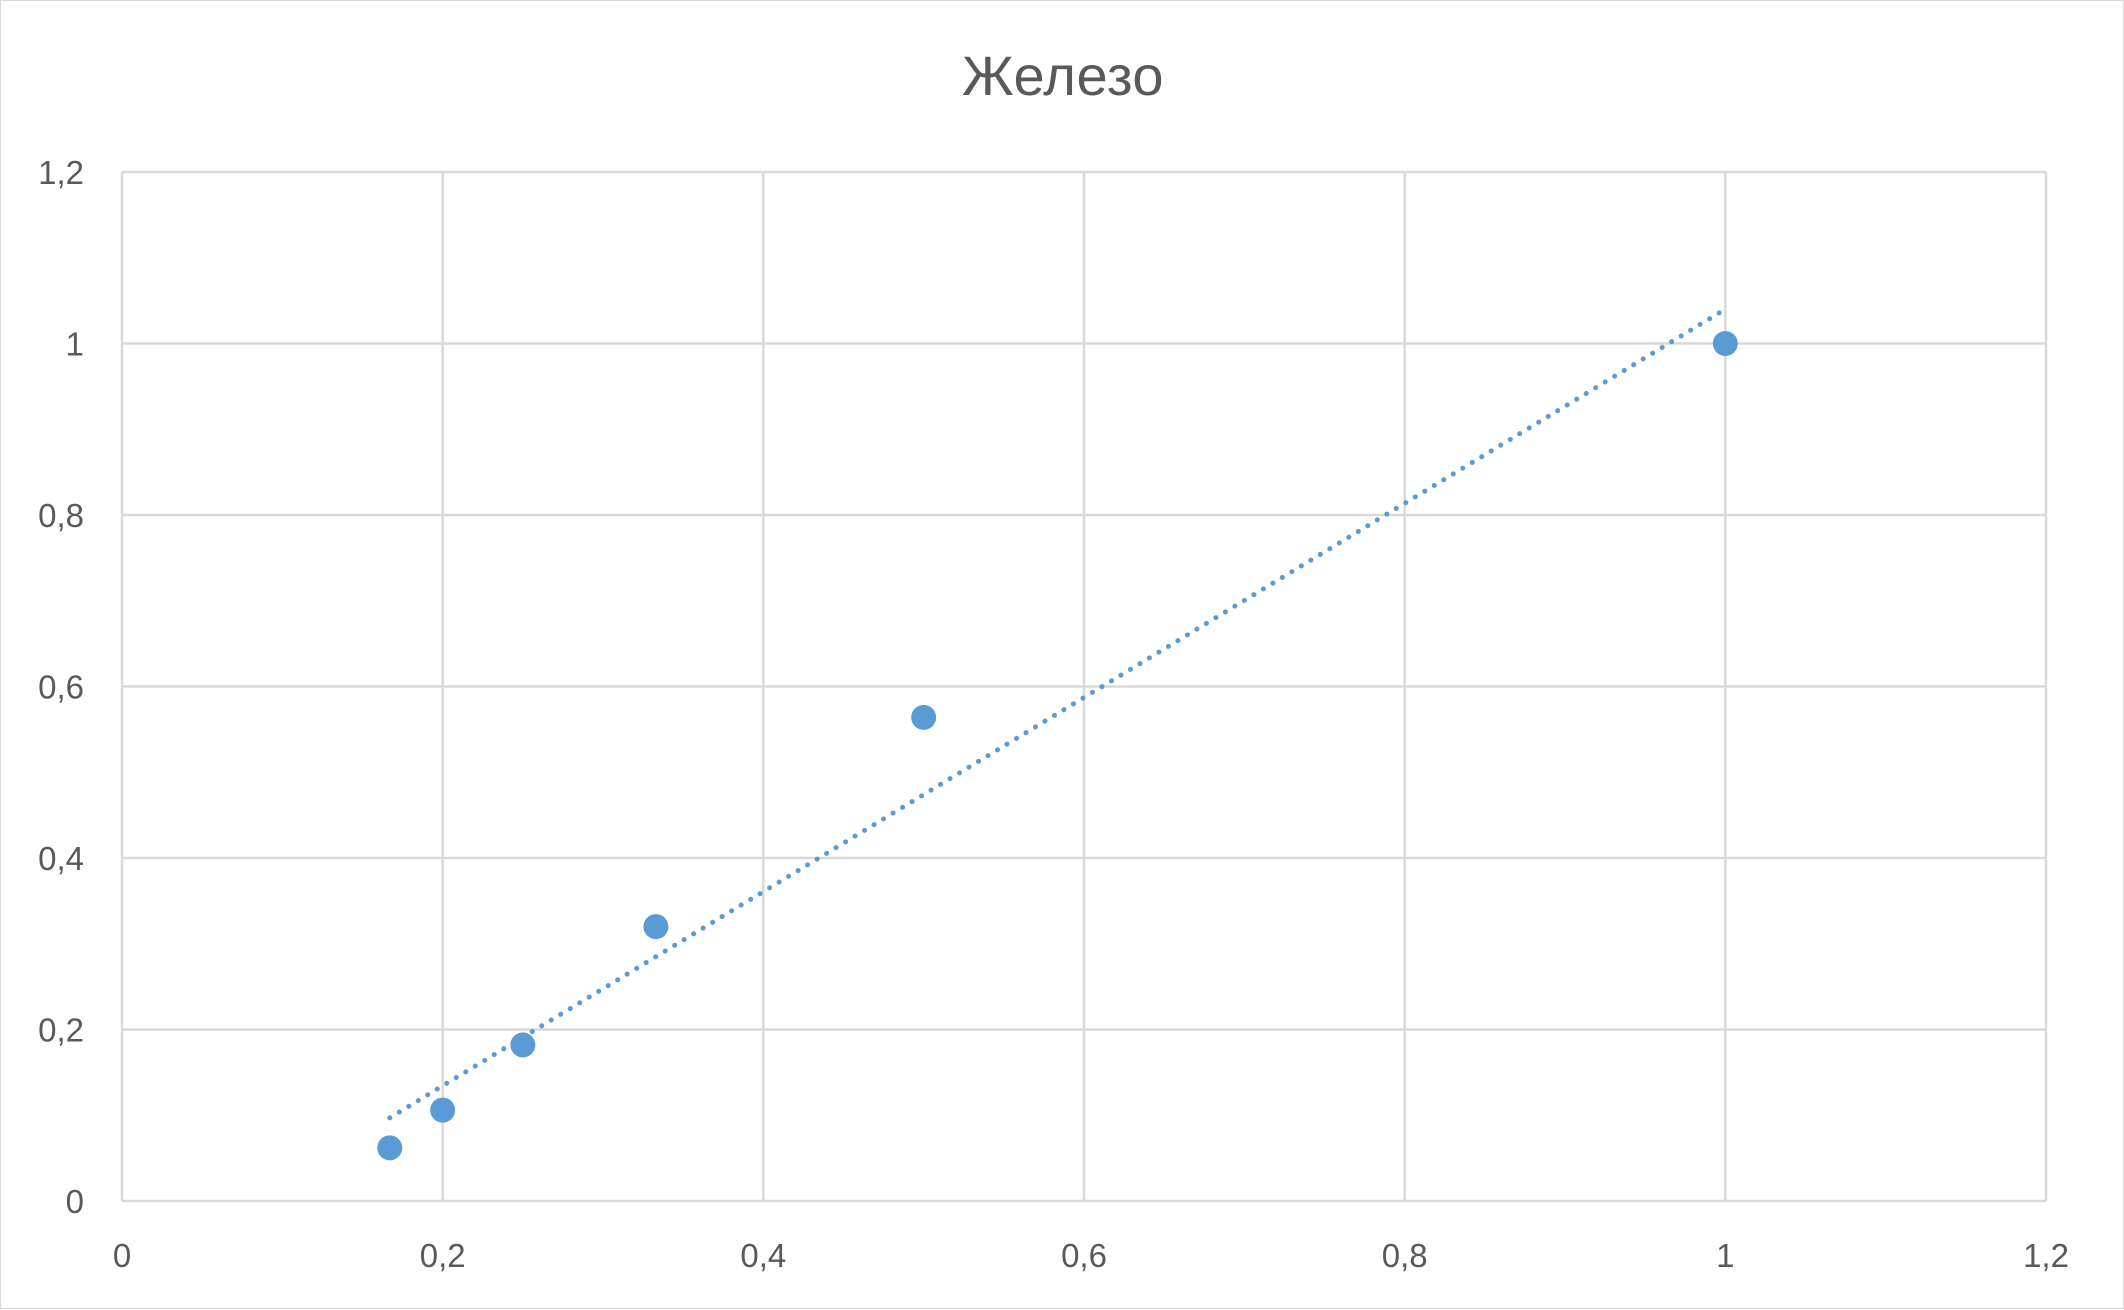  I want to click on x-axis-ticks: 0 0,2 0,4 0,6 0,8 1 1,2, so click(1091, 1255).